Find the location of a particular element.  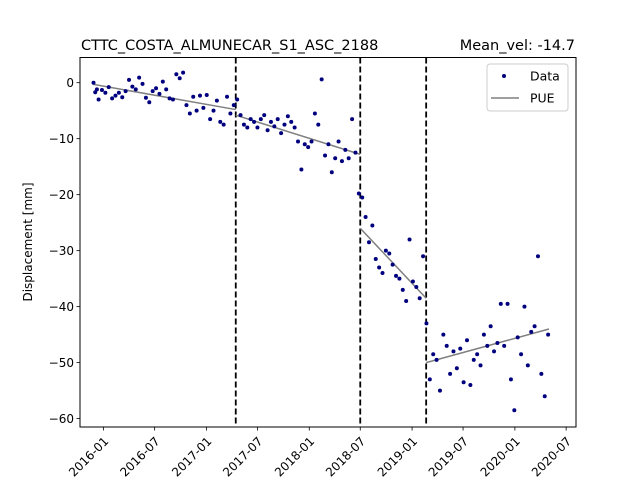

x-tick-label: 2020-07 is located at coordinates (551, 456).